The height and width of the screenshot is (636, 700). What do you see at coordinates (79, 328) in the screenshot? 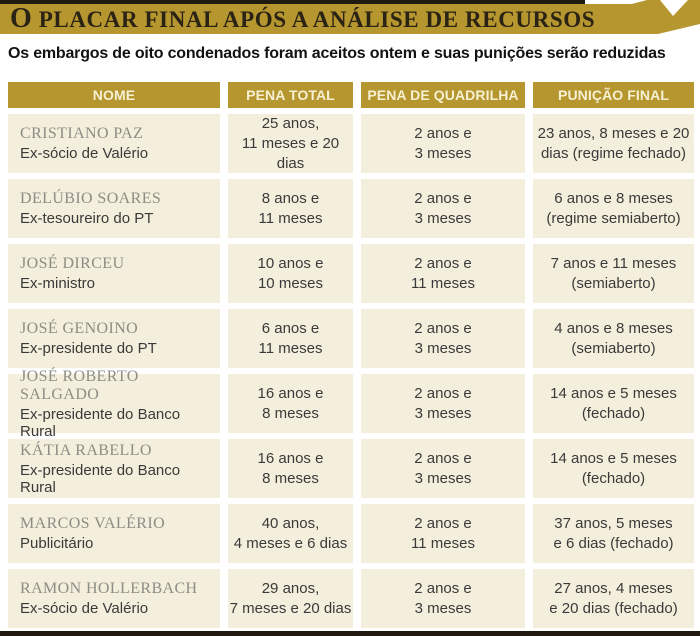
I see `defendant-name: JOSÉ GENOINO` at bounding box center [79, 328].